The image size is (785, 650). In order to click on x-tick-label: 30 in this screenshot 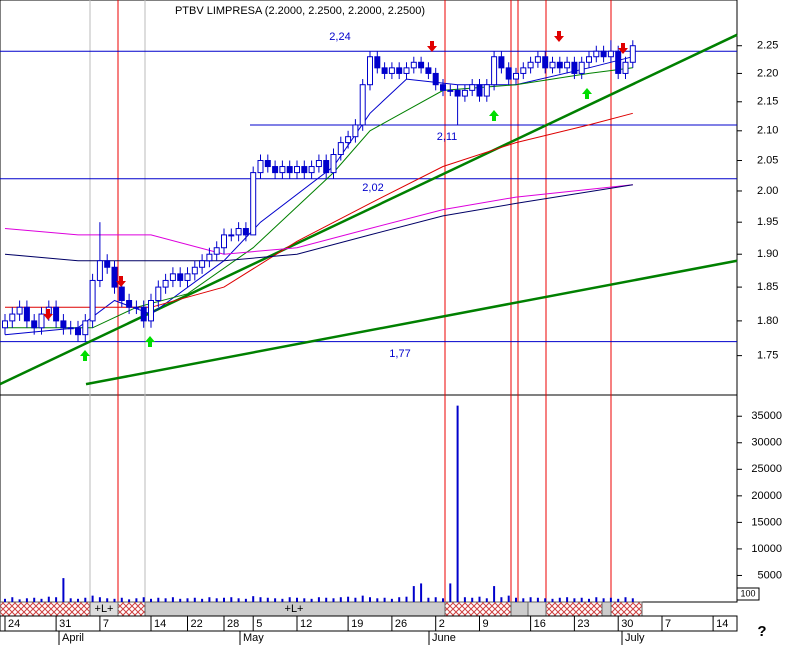, I will do `click(627, 624)`.